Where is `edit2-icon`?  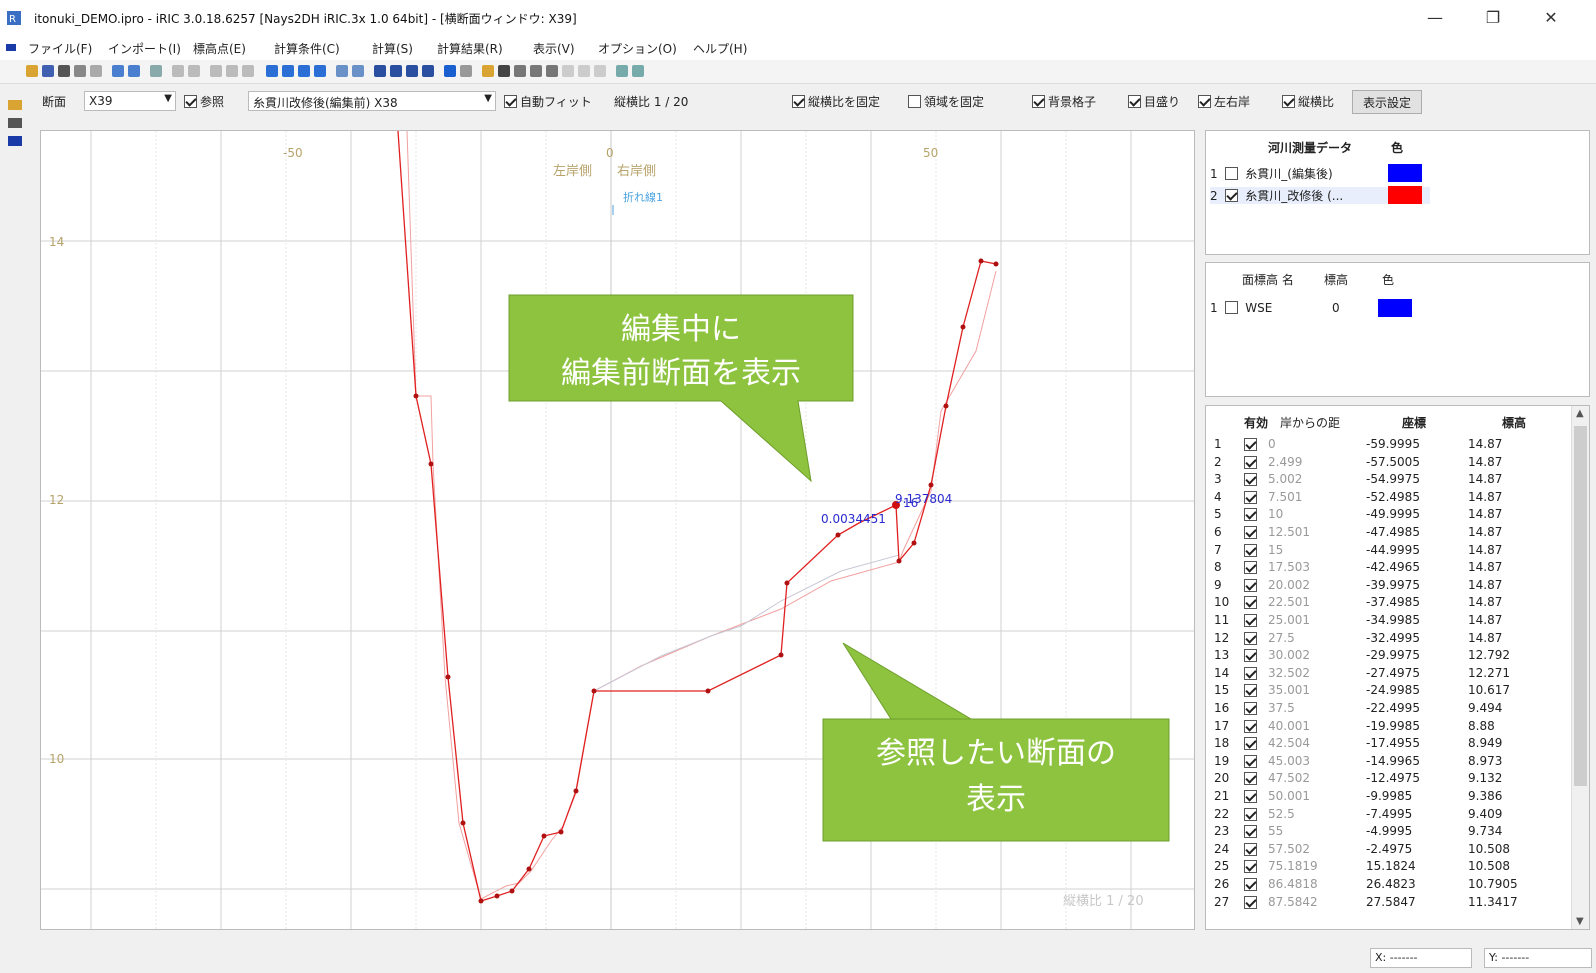
edit2-icon is located at coordinates (194, 71).